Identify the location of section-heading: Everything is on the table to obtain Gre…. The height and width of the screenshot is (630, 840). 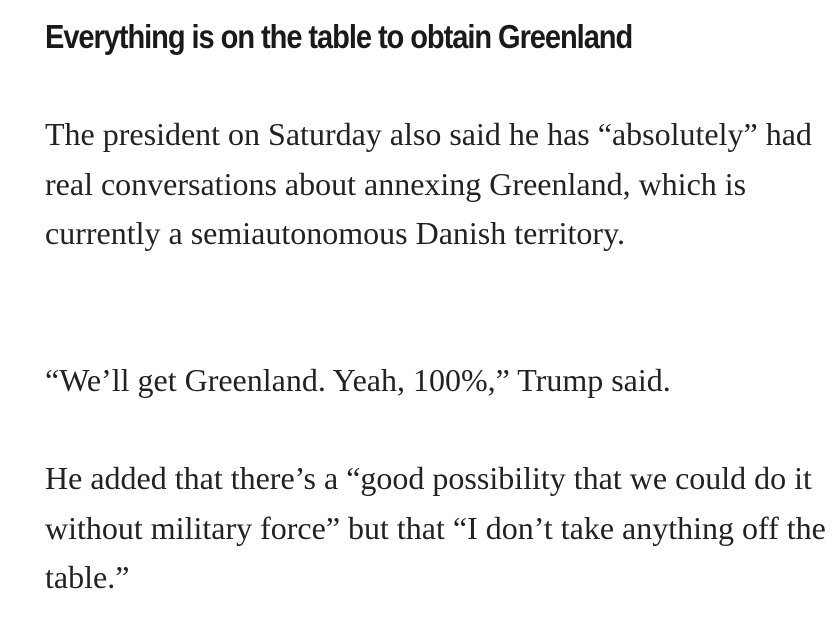
(339, 36).